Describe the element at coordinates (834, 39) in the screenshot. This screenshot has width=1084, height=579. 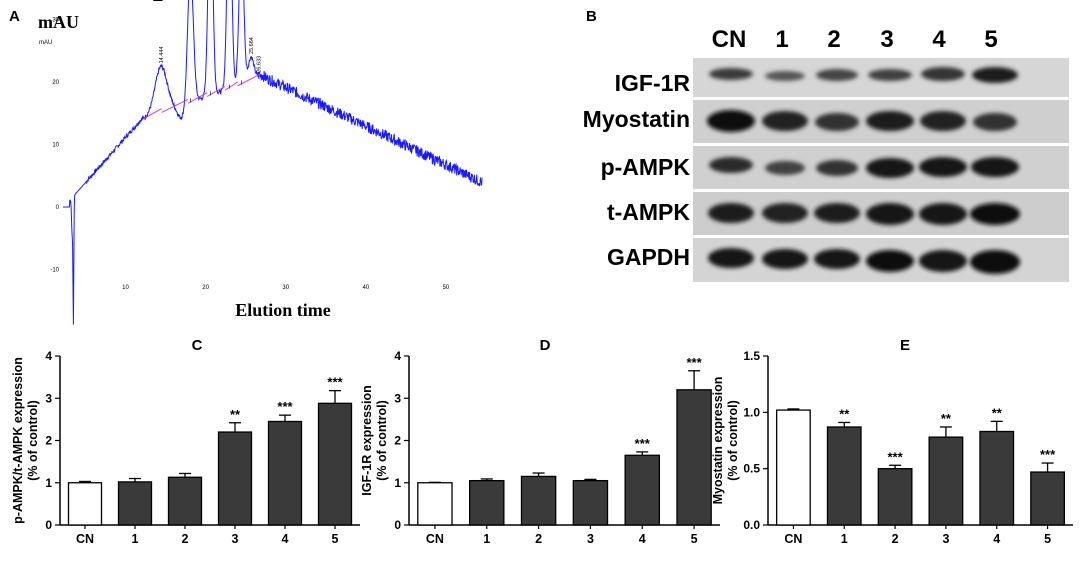
I see `blot-column-header: 2` at that location.